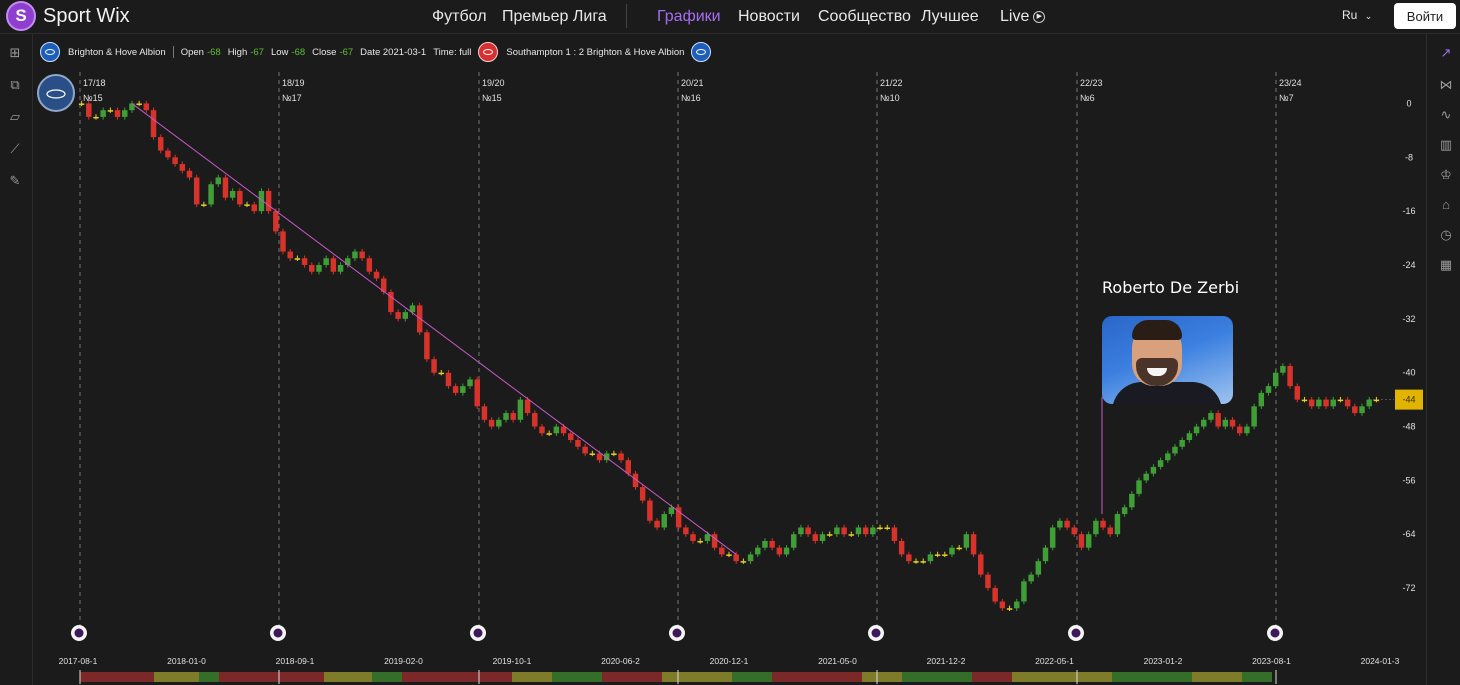 The image size is (1460, 685). What do you see at coordinates (1157, 330) in the screenshot?
I see `photo-hair` at bounding box center [1157, 330].